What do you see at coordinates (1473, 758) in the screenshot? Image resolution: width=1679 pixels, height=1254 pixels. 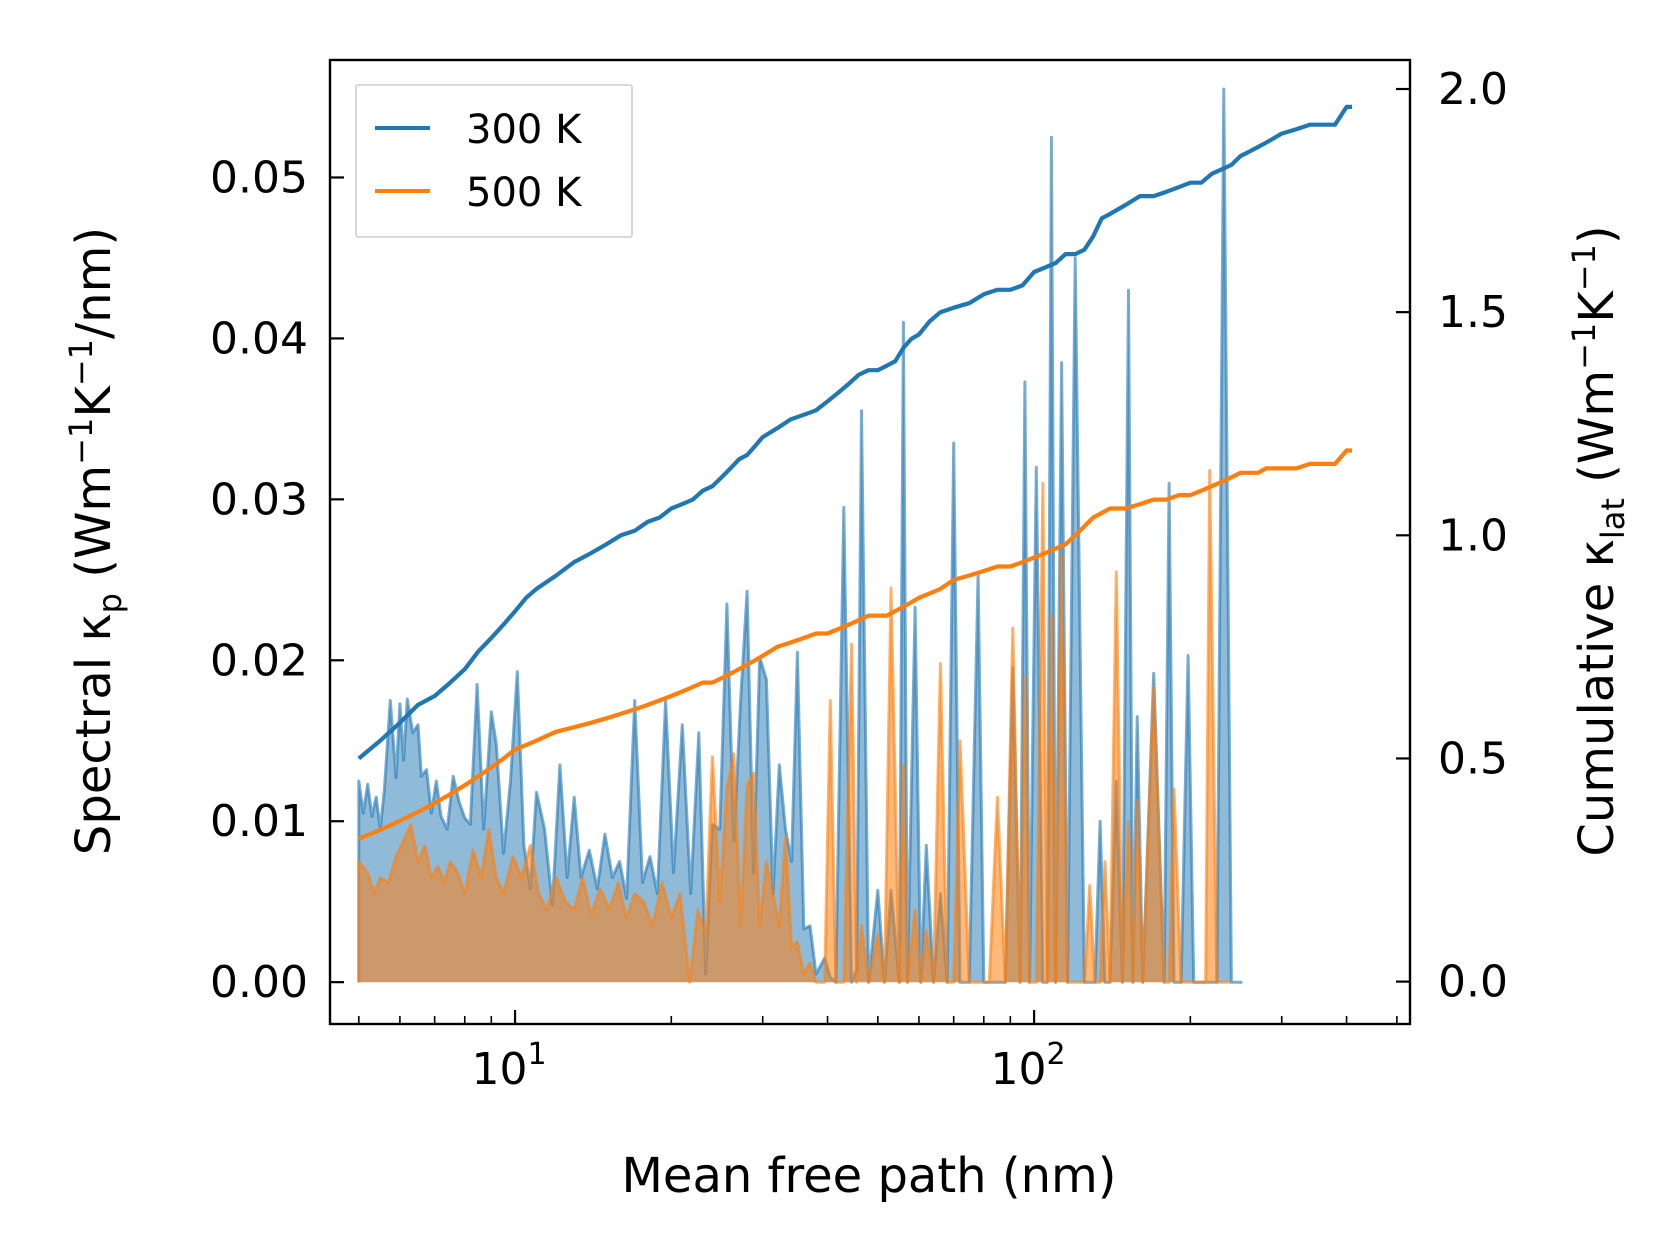 I see `y2-tick-label: 0.5` at bounding box center [1473, 758].